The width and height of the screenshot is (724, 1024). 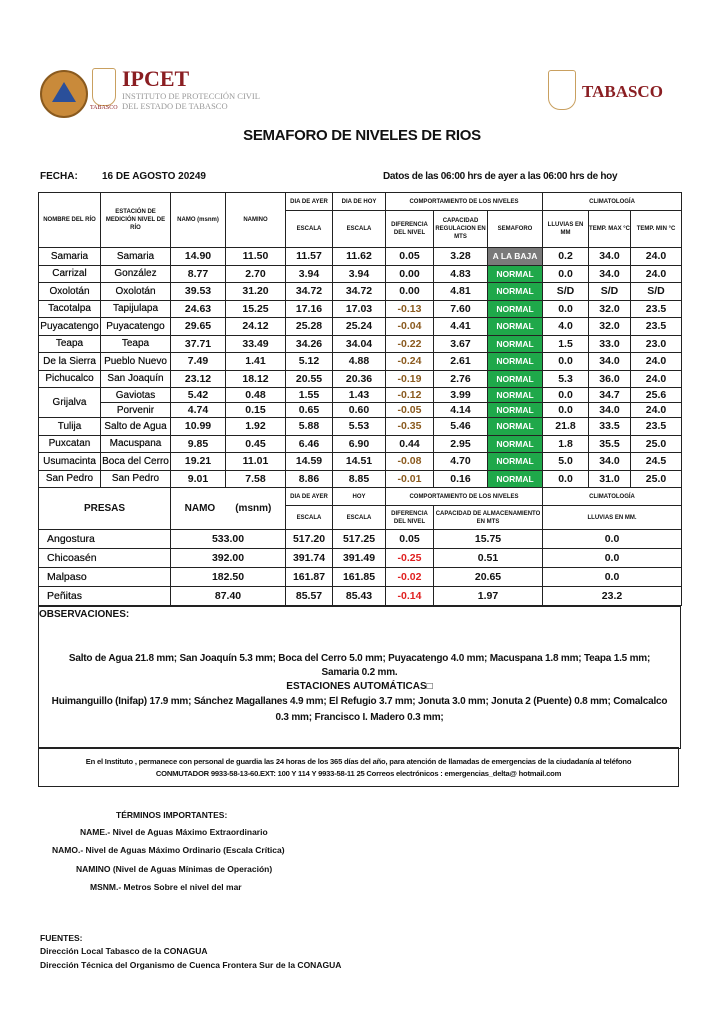 I want to click on cell-namino: 0.15, so click(x=255, y=410).